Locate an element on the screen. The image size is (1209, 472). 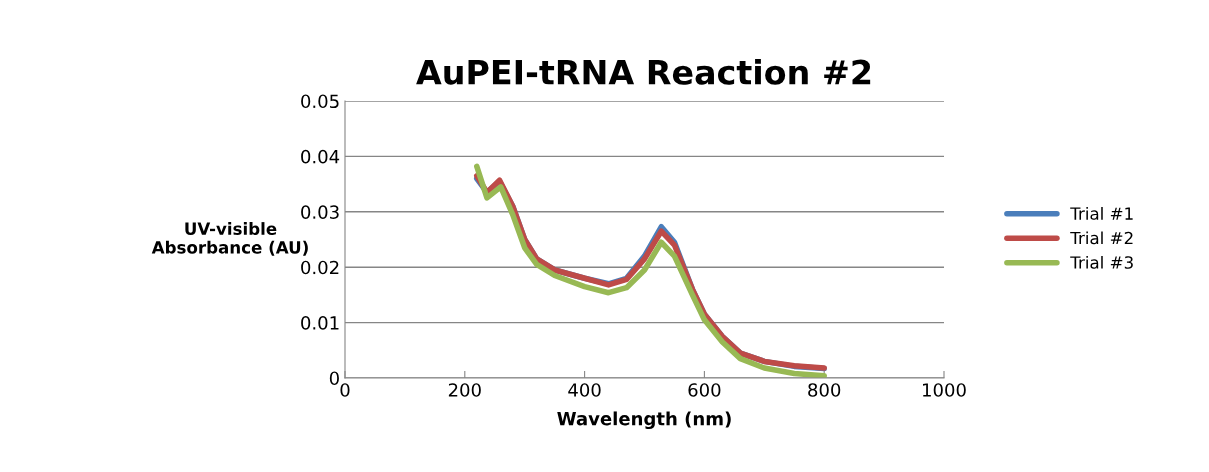
y-tick-label: 0.05 is located at coordinates (320, 101).